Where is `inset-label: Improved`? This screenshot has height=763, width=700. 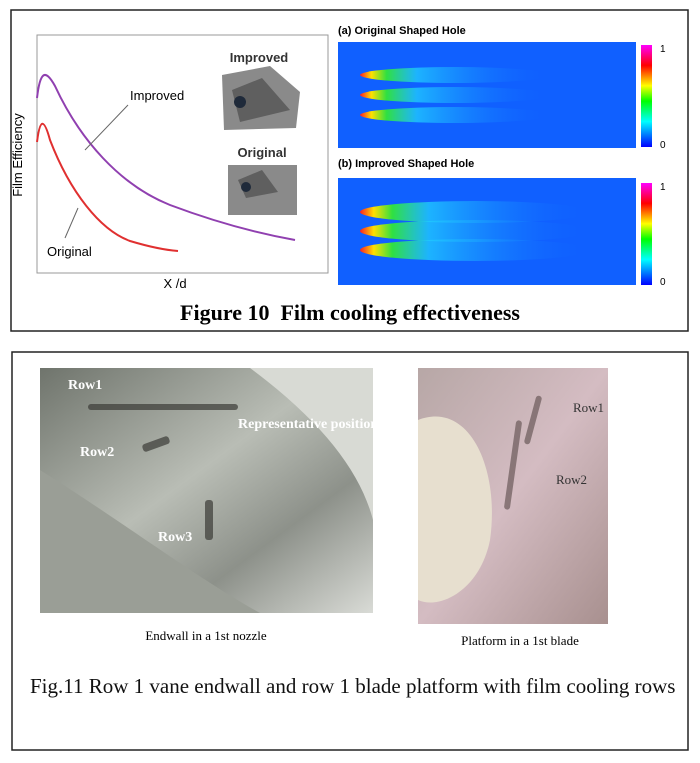 inset-label: Improved is located at coordinates (259, 57).